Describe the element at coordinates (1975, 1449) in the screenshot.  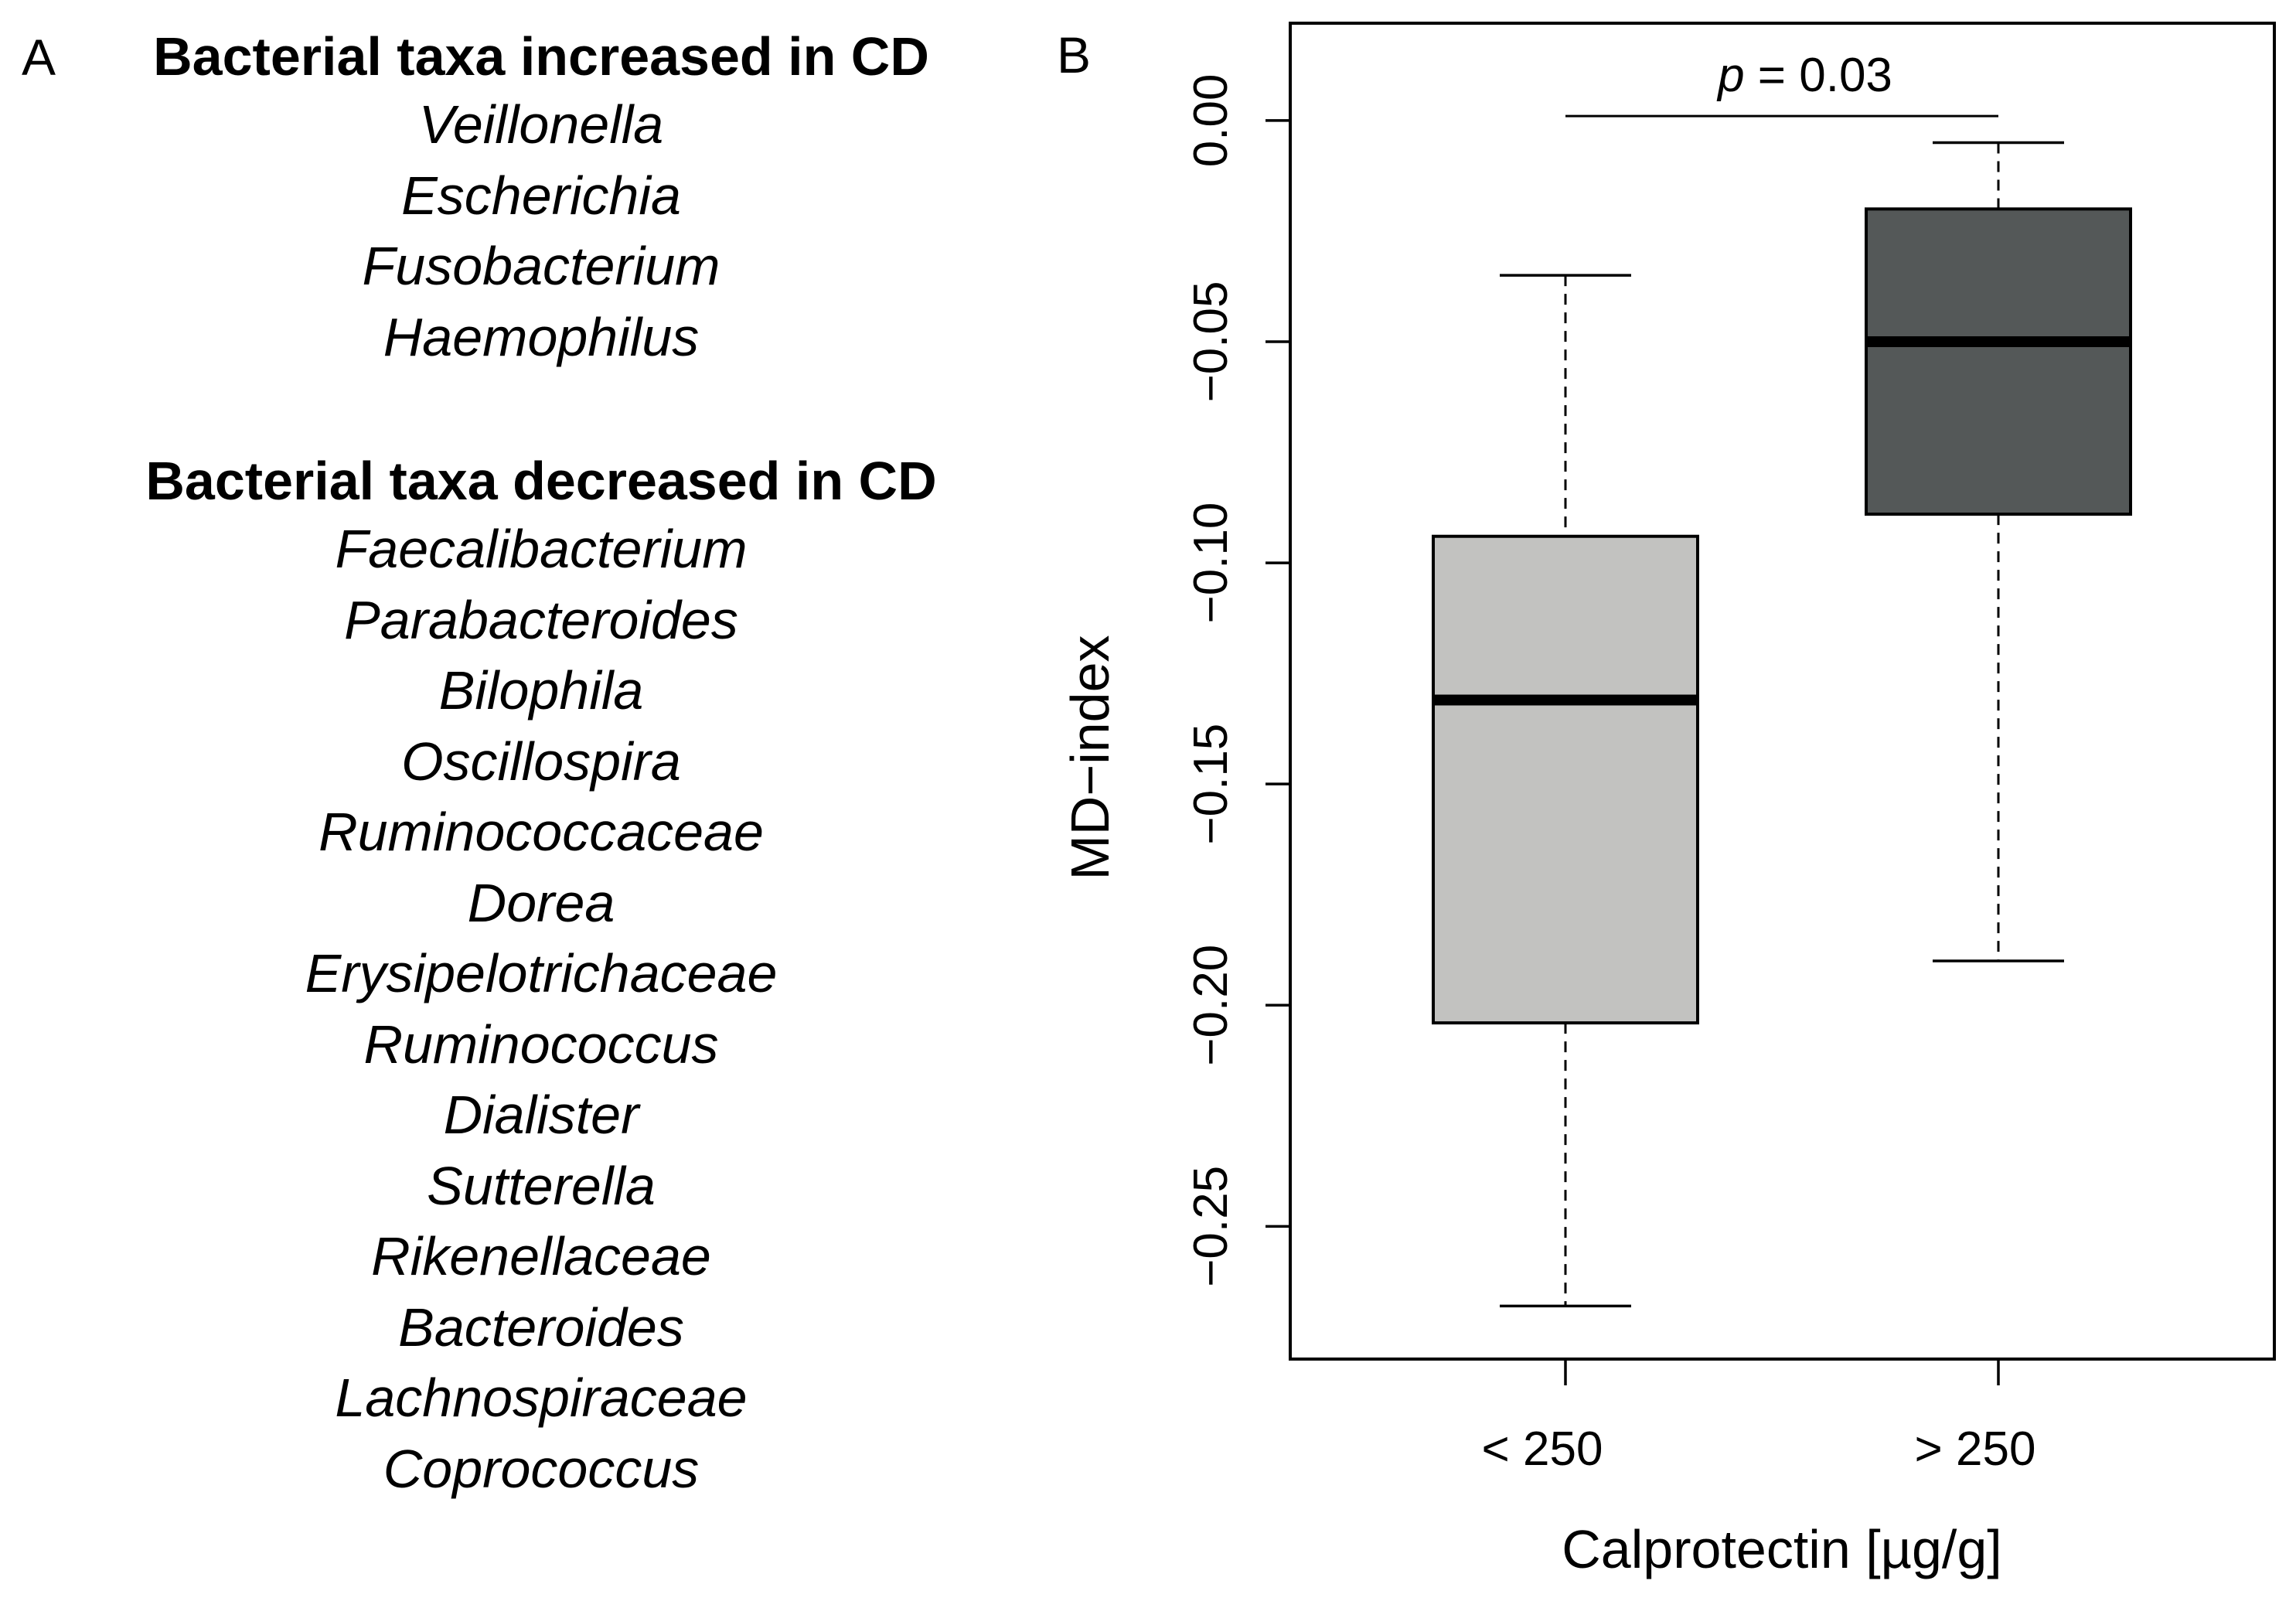
I see `x-tick-label: > 250` at that location.